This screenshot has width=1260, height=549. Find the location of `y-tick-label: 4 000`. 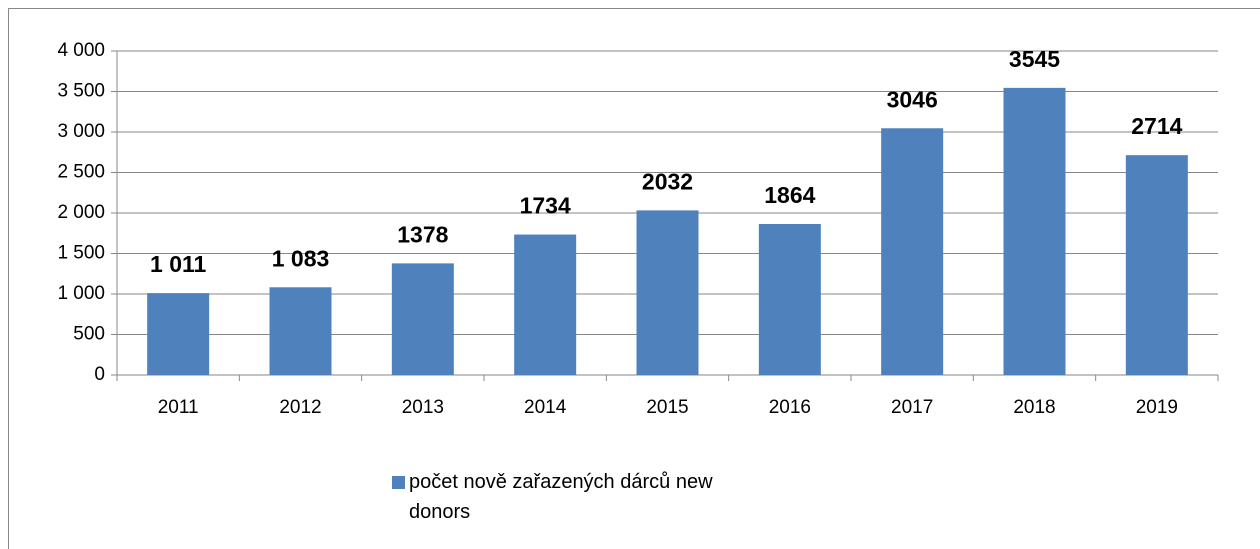

y-tick-label: 4 000 is located at coordinates (81, 50).